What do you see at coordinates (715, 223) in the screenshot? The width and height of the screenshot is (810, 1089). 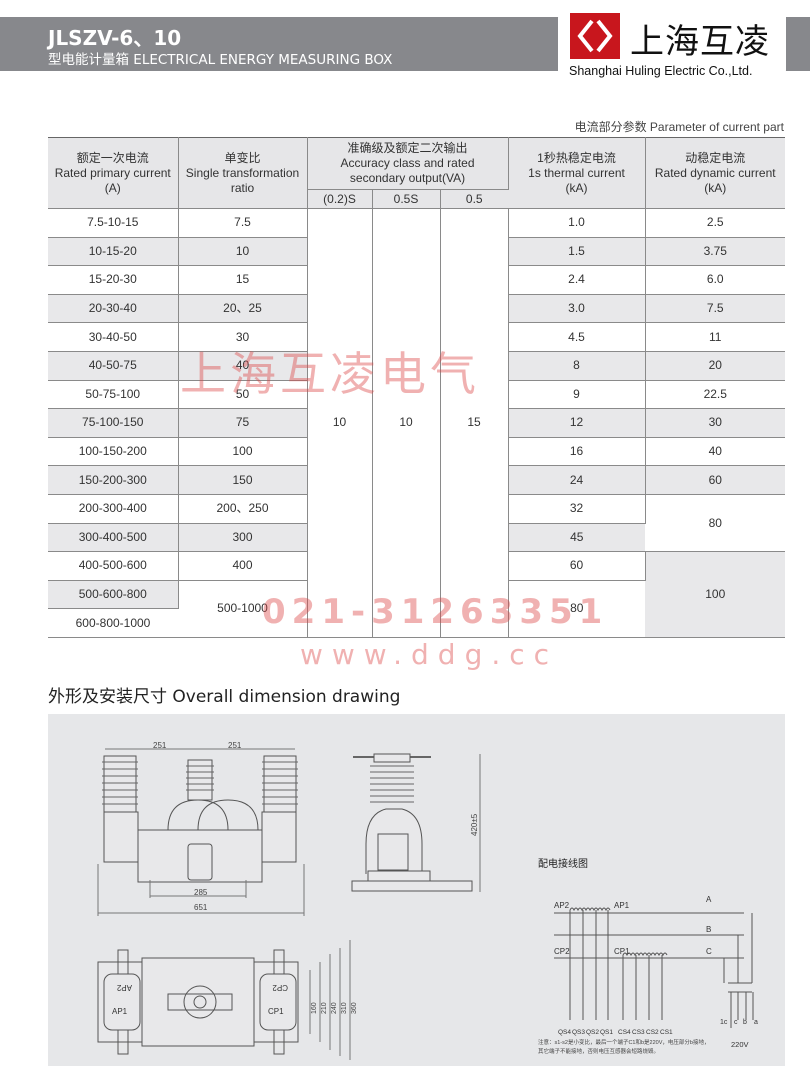 I see `cell-dynamic-current: 2.5` at bounding box center [715, 223].